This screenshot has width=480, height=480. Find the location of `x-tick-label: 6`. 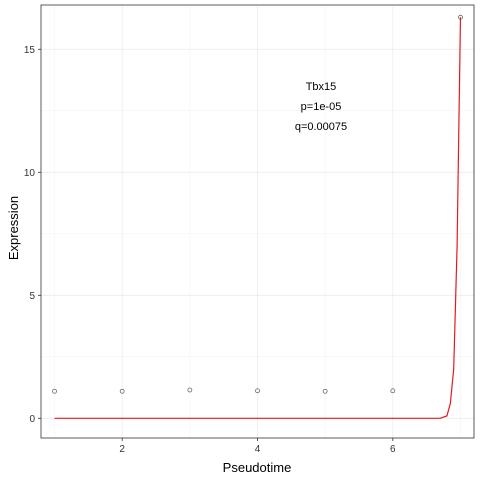

x-tick-label: 6 is located at coordinates (393, 449).